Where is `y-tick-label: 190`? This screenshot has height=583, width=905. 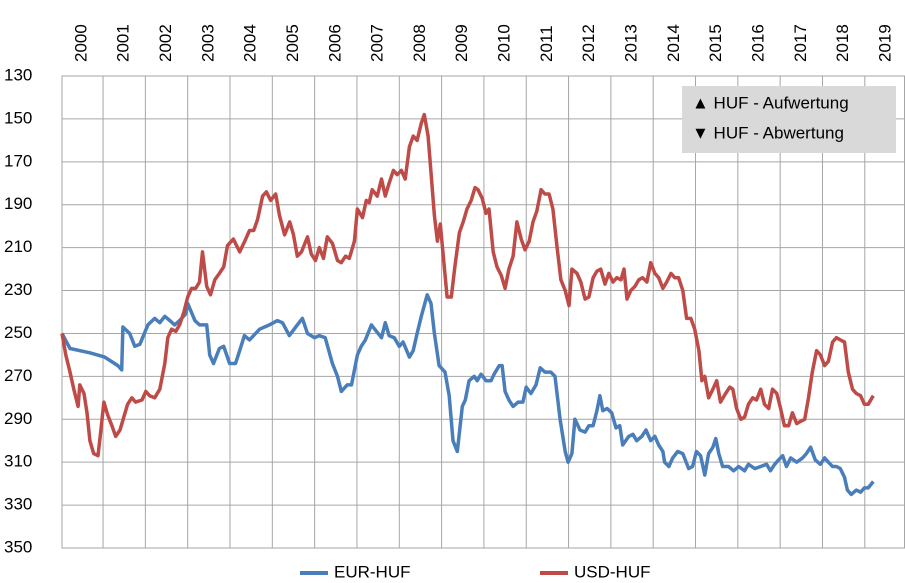
y-tick-label: 190 is located at coordinates (18, 203).